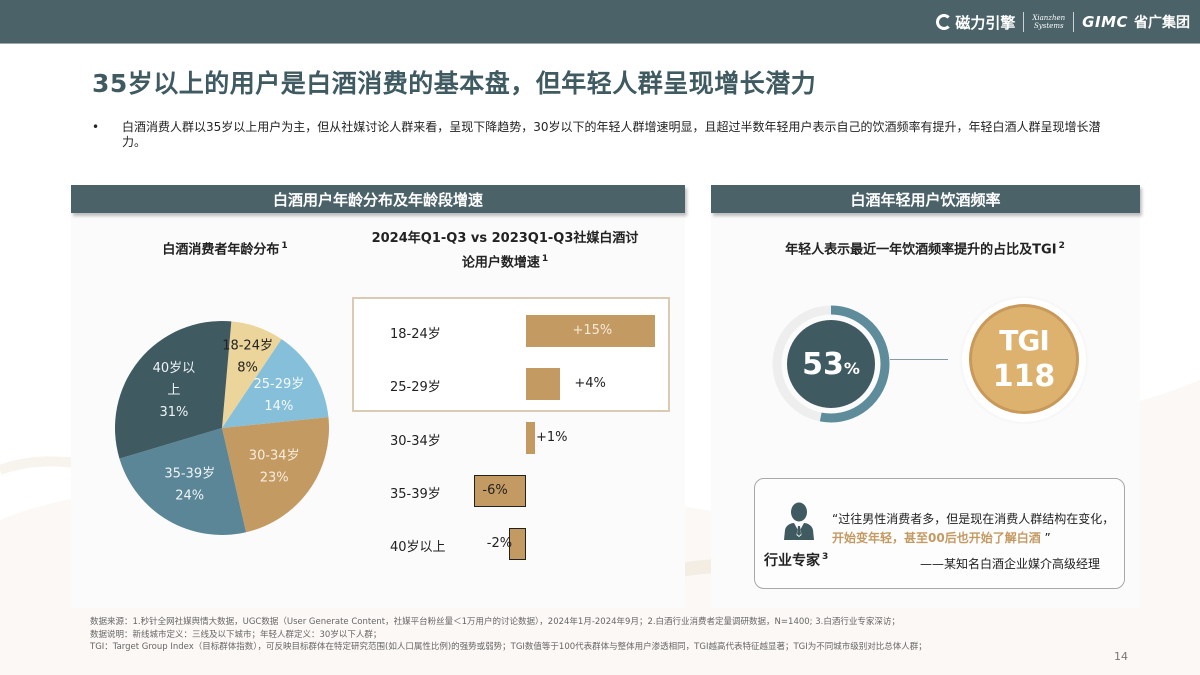 The image size is (1200, 675). Describe the element at coordinates (505, 238) in the screenshot. I see `bar-title-line1: 2024年Q1-Q3 vs 2023Q1-Q3社媒白酒讨` at that location.